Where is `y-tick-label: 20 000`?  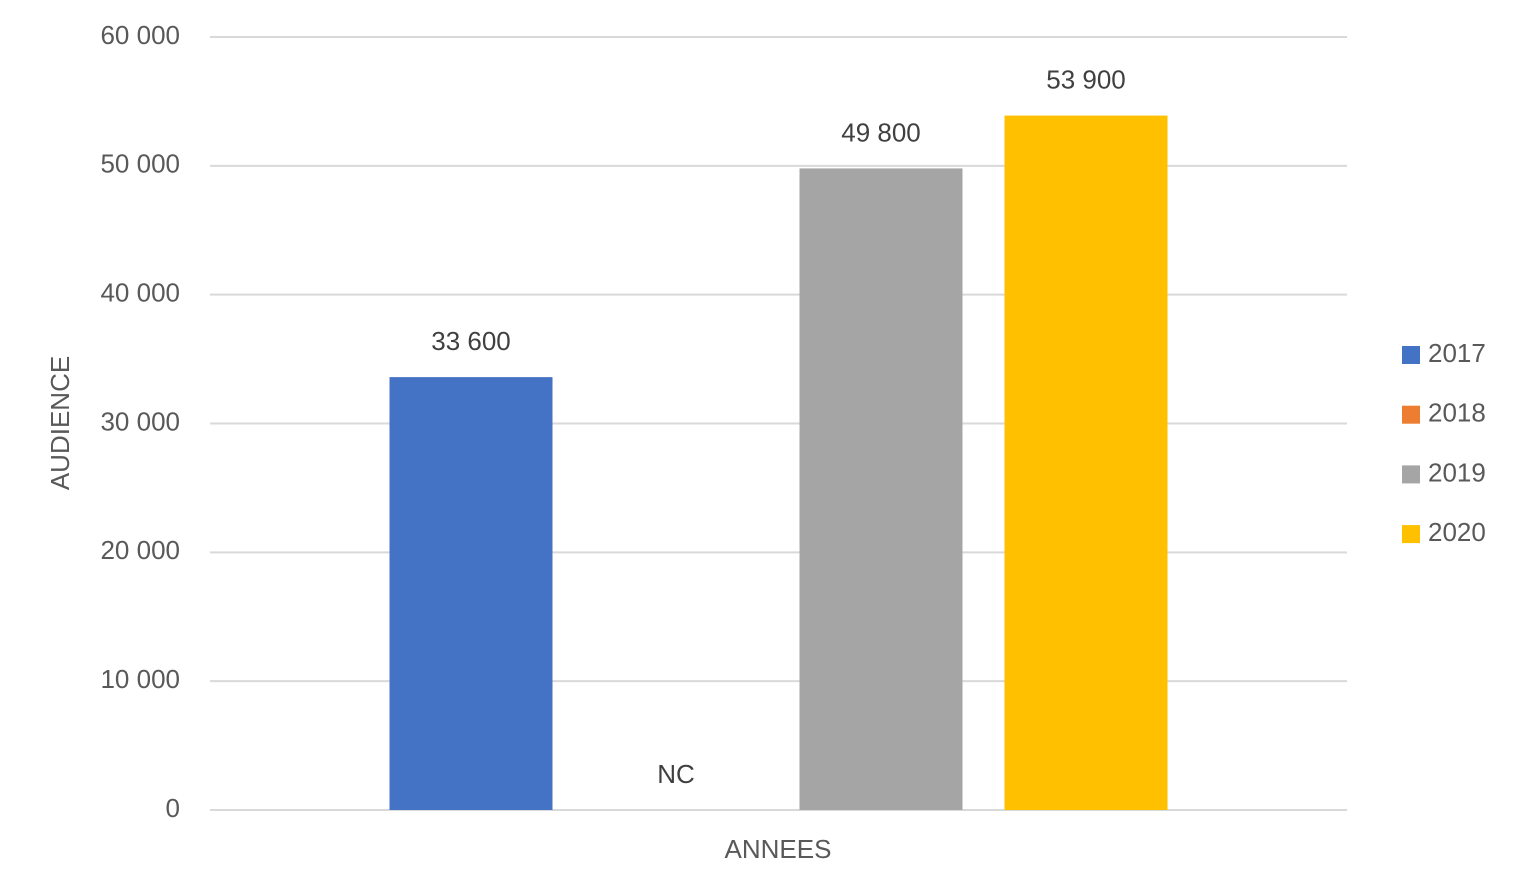 y-tick-label: 20 000 is located at coordinates (140, 550).